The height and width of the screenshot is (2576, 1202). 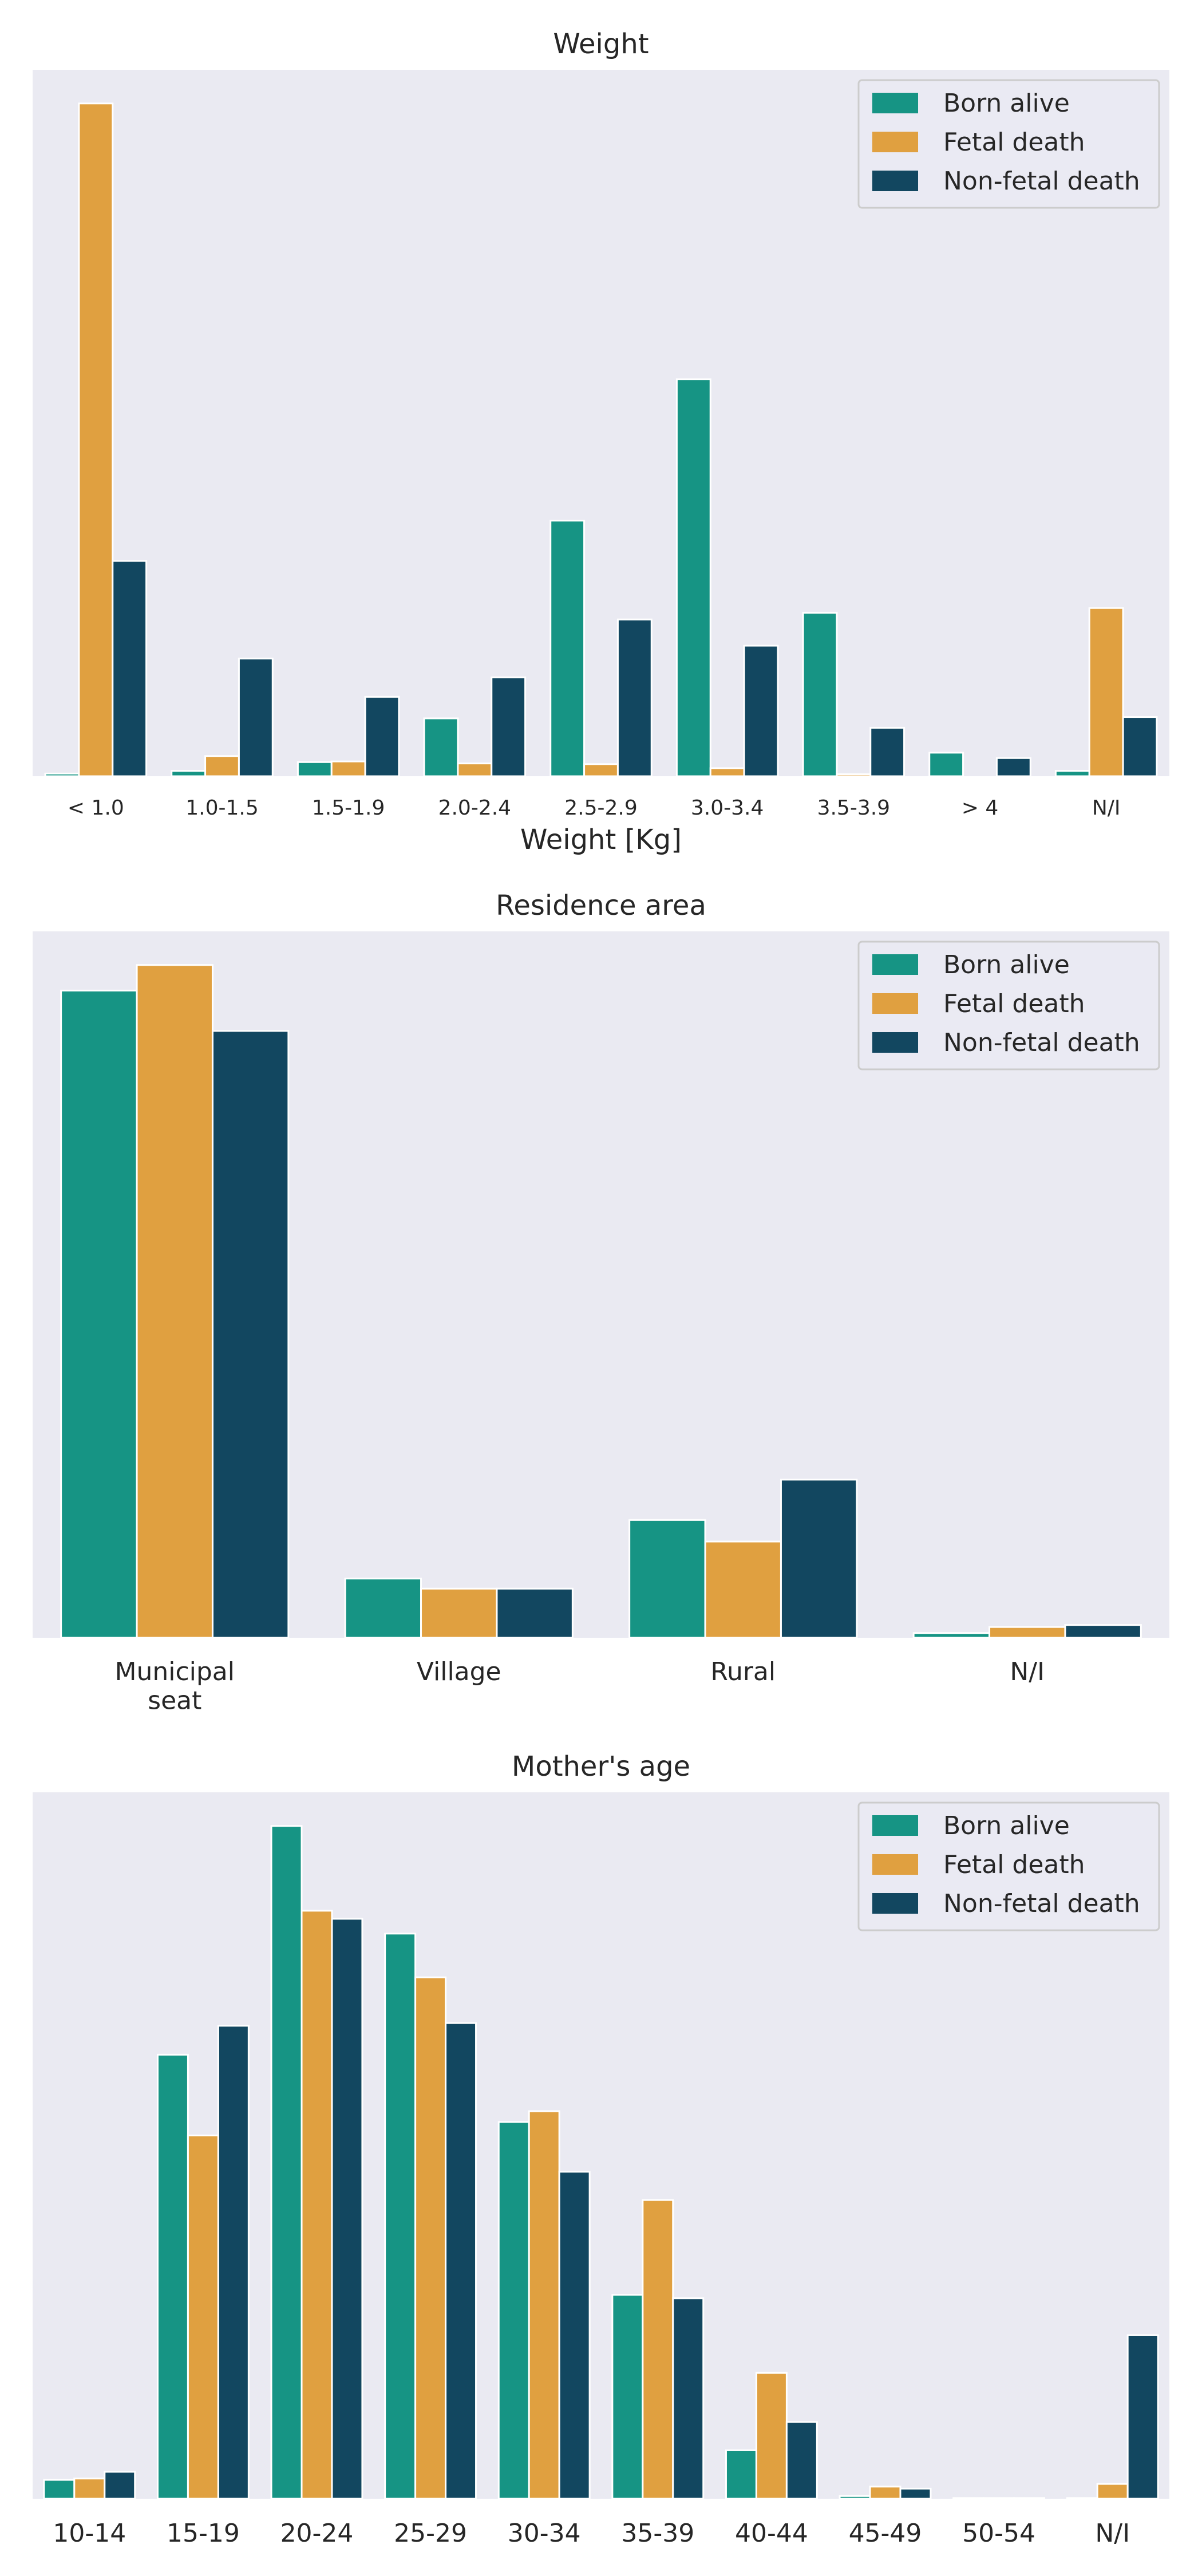 What do you see at coordinates (459, 1671) in the screenshot?
I see `x-tick-label: Village` at bounding box center [459, 1671].